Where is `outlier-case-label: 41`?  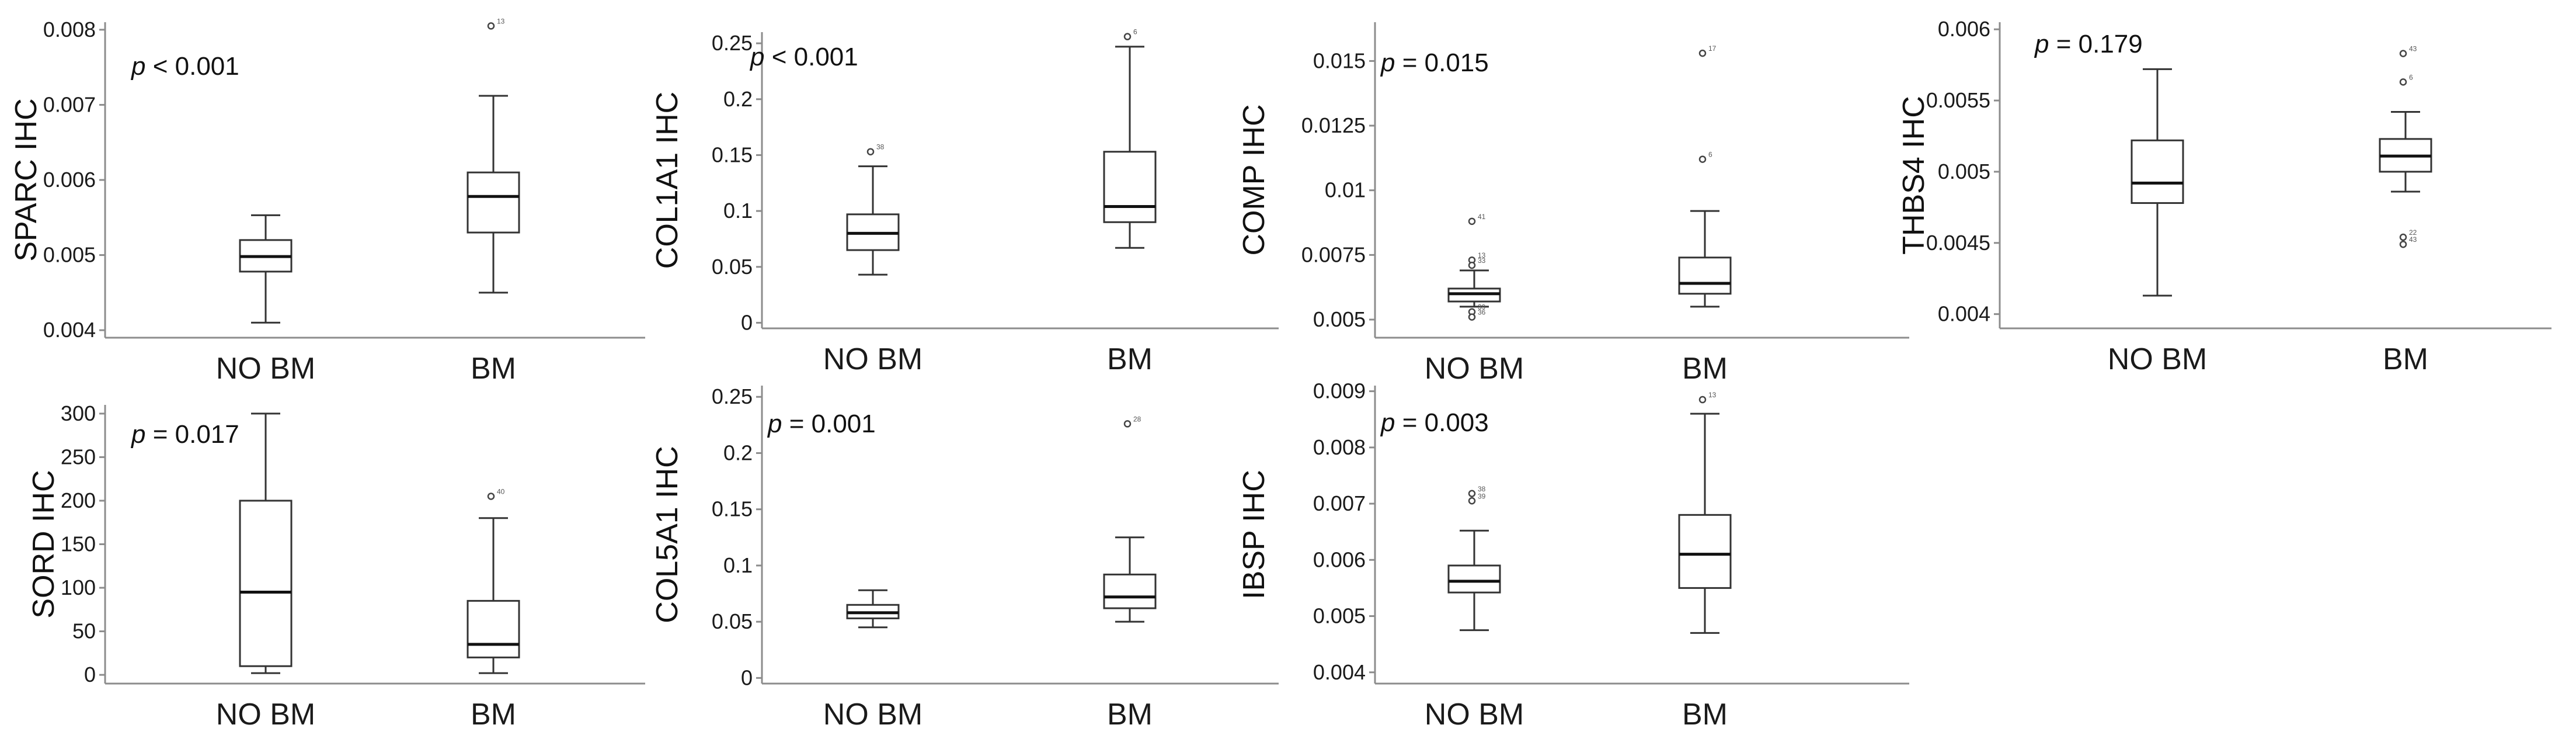
outlier-case-label: 41 is located at coordinates (1482, 217).